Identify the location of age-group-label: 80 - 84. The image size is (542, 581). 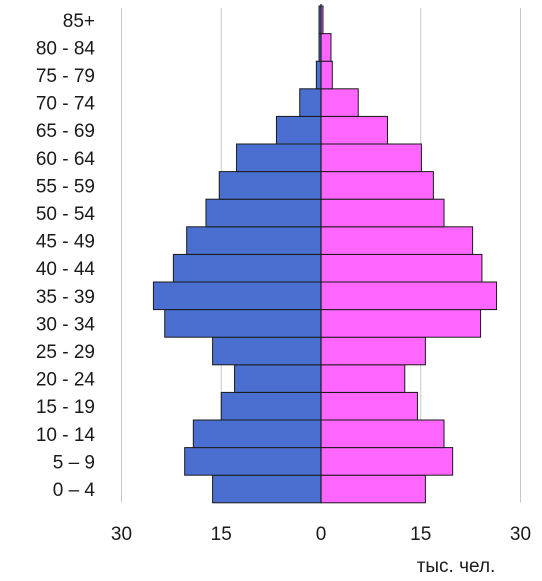
(66, 48).